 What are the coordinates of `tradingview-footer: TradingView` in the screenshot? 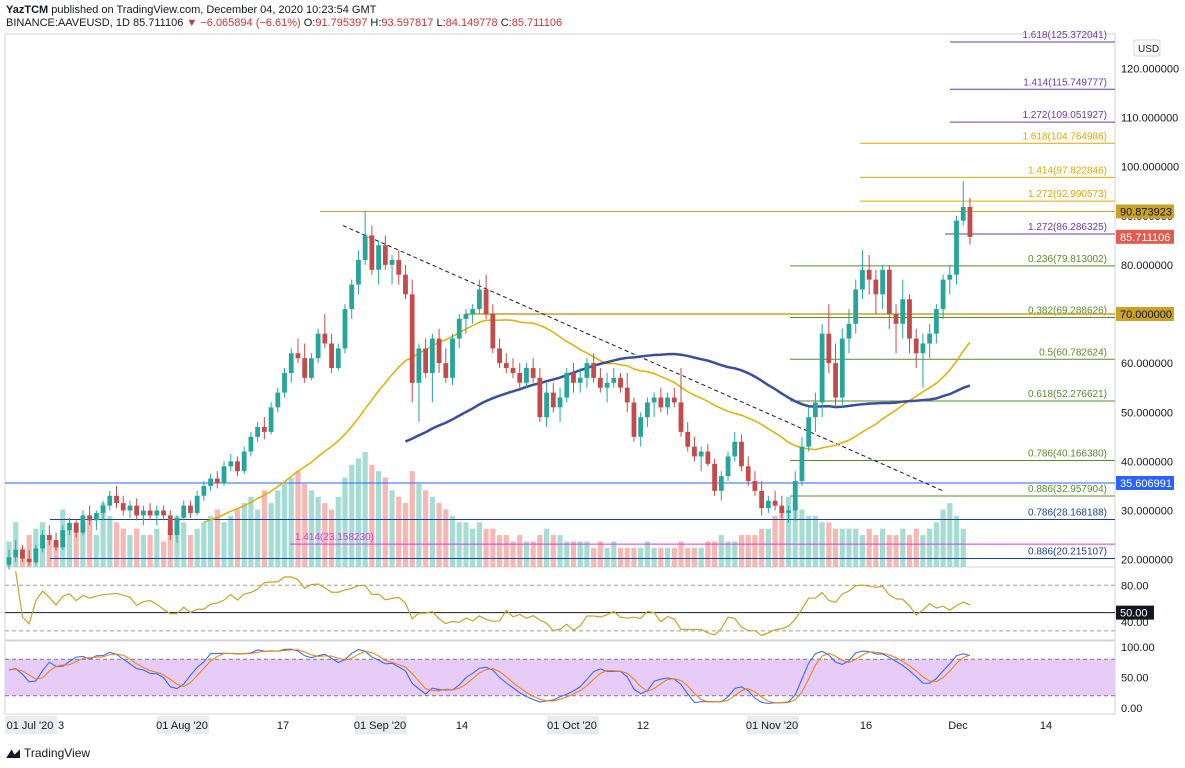 It's located at (48, 753).